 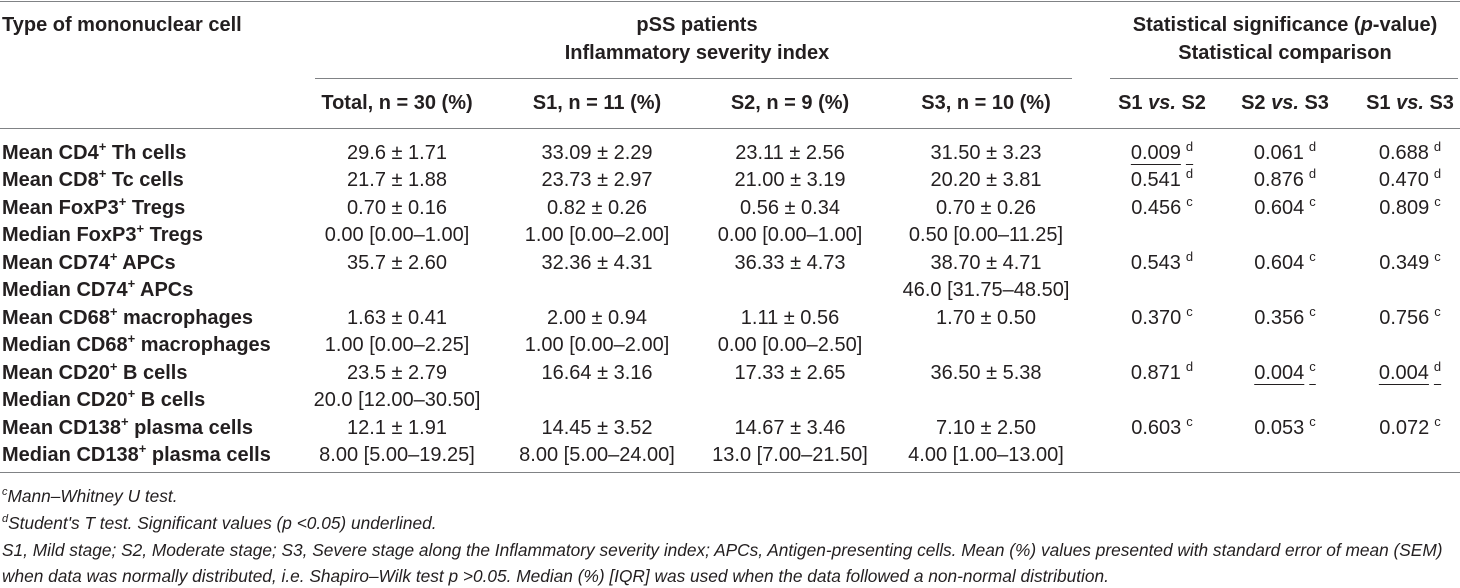 I want to click on row-label: Mean FoxP3+ Tregs, so click(x=93, y=206).